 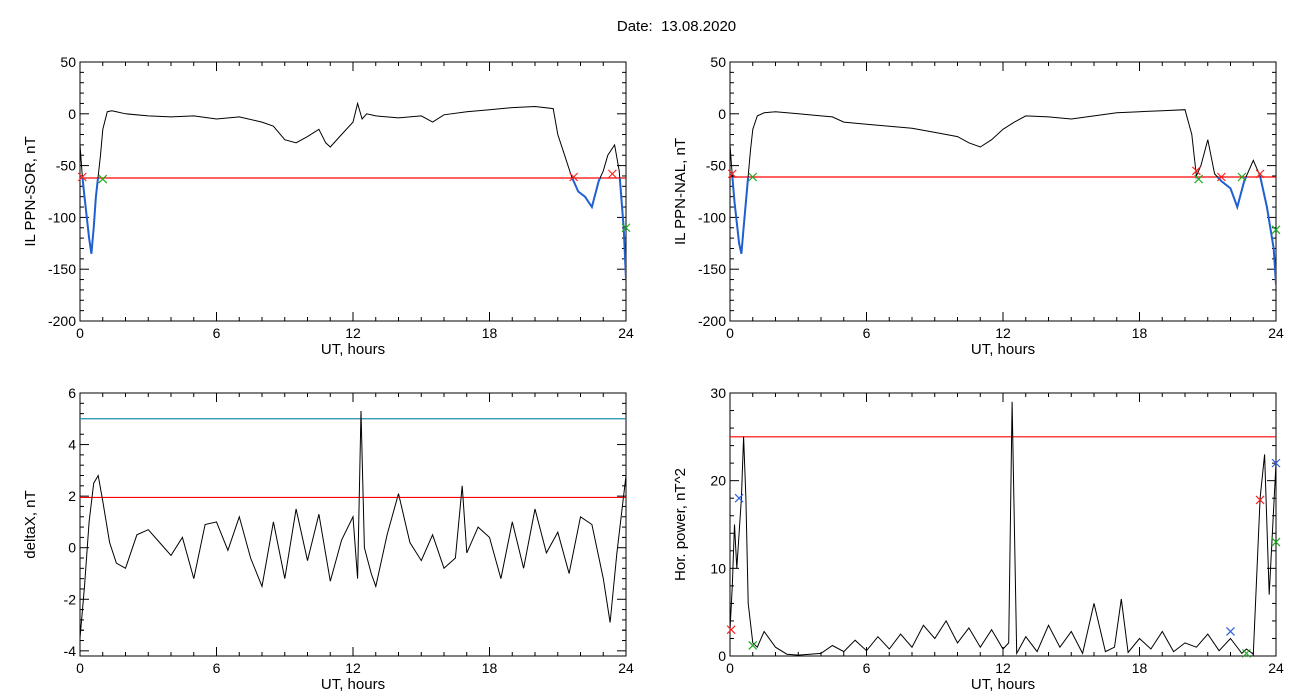 I want to click on y-tick-label: 20, so click(x=718, y=481).